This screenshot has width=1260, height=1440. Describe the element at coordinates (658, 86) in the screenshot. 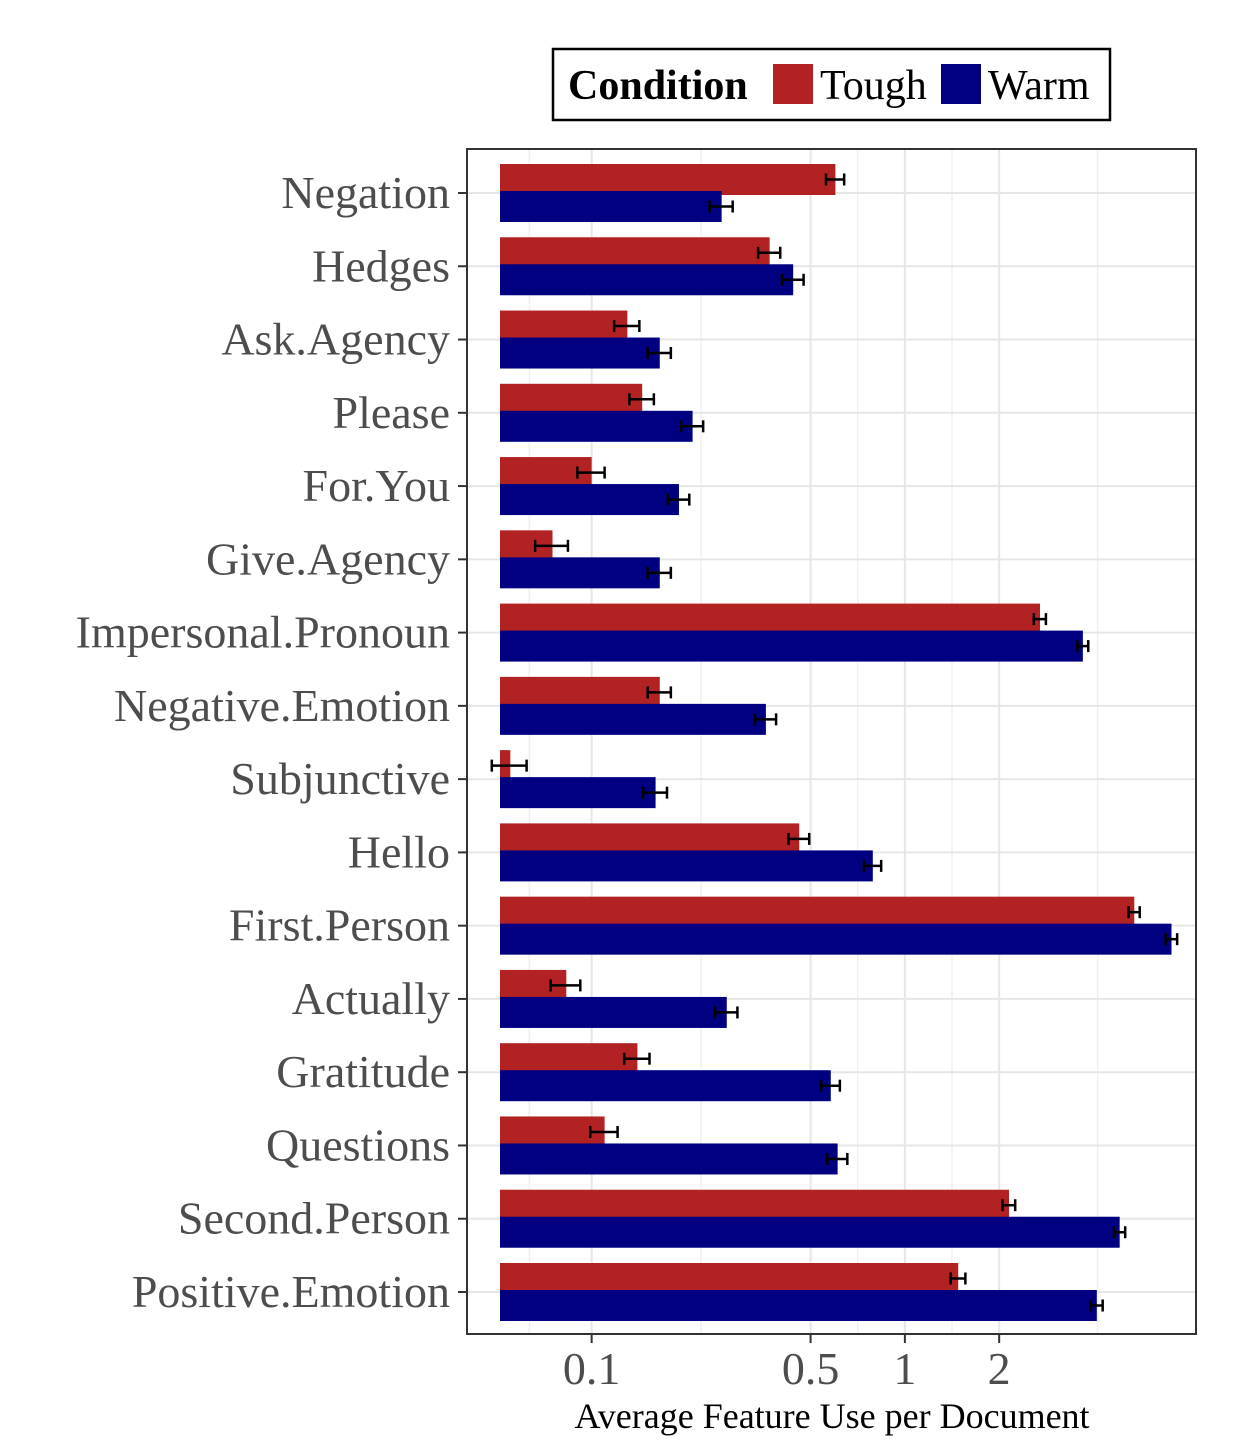

I see `legend-title: Condition` at that location.